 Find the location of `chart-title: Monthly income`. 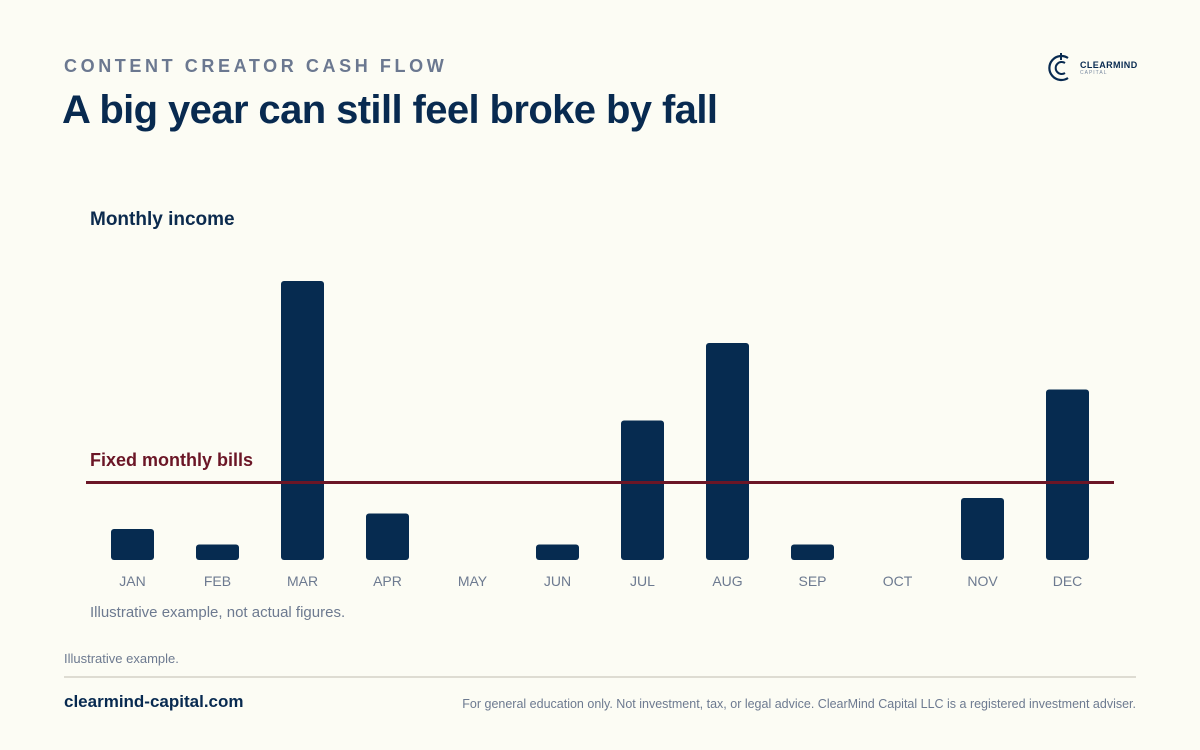

chart-title: Monthly income is located at coordinates (162, 219).